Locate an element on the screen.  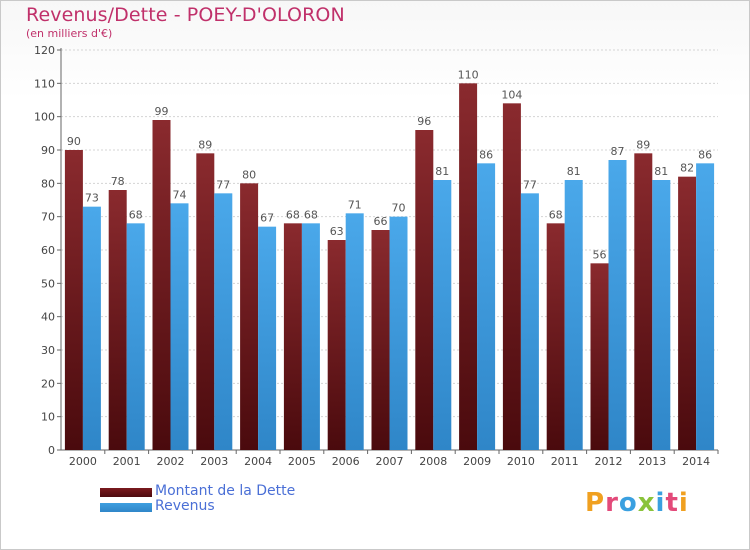
y-tick-label: 110 is located at coordinates (44, 83).